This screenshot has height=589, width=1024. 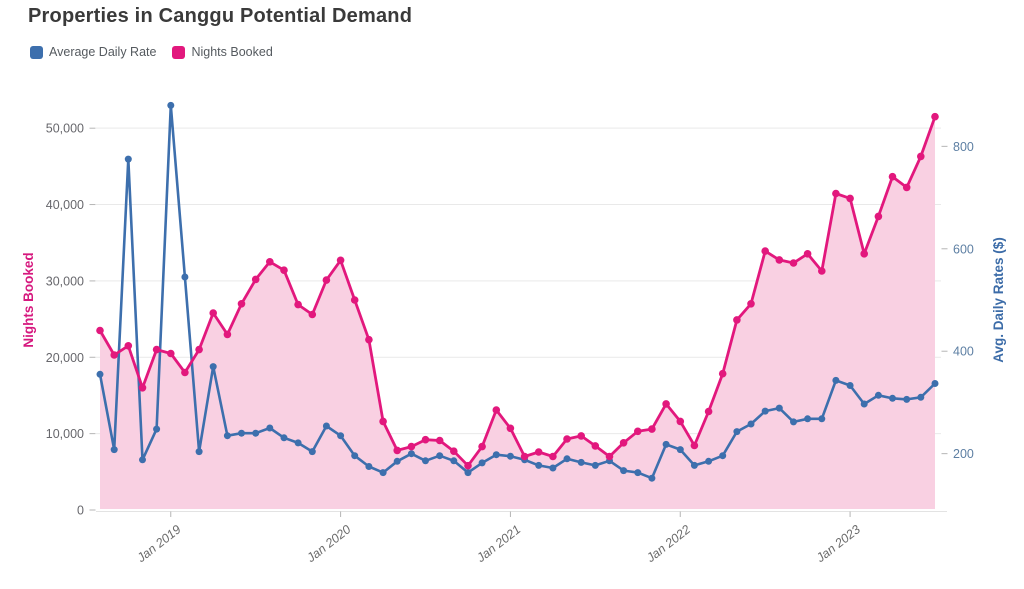 I want to click on legend-item-average-daily-rate: Average Daily Rate, so click(x=93, y=52).